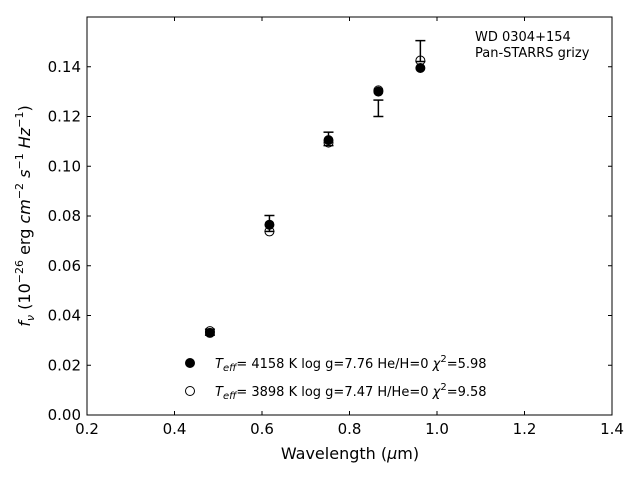 The width and height of the screenshot is (640, 480). Describe the element at coordinates (64, 316) in the screenshot. I see `y-tick-label: 0.04` at that location.